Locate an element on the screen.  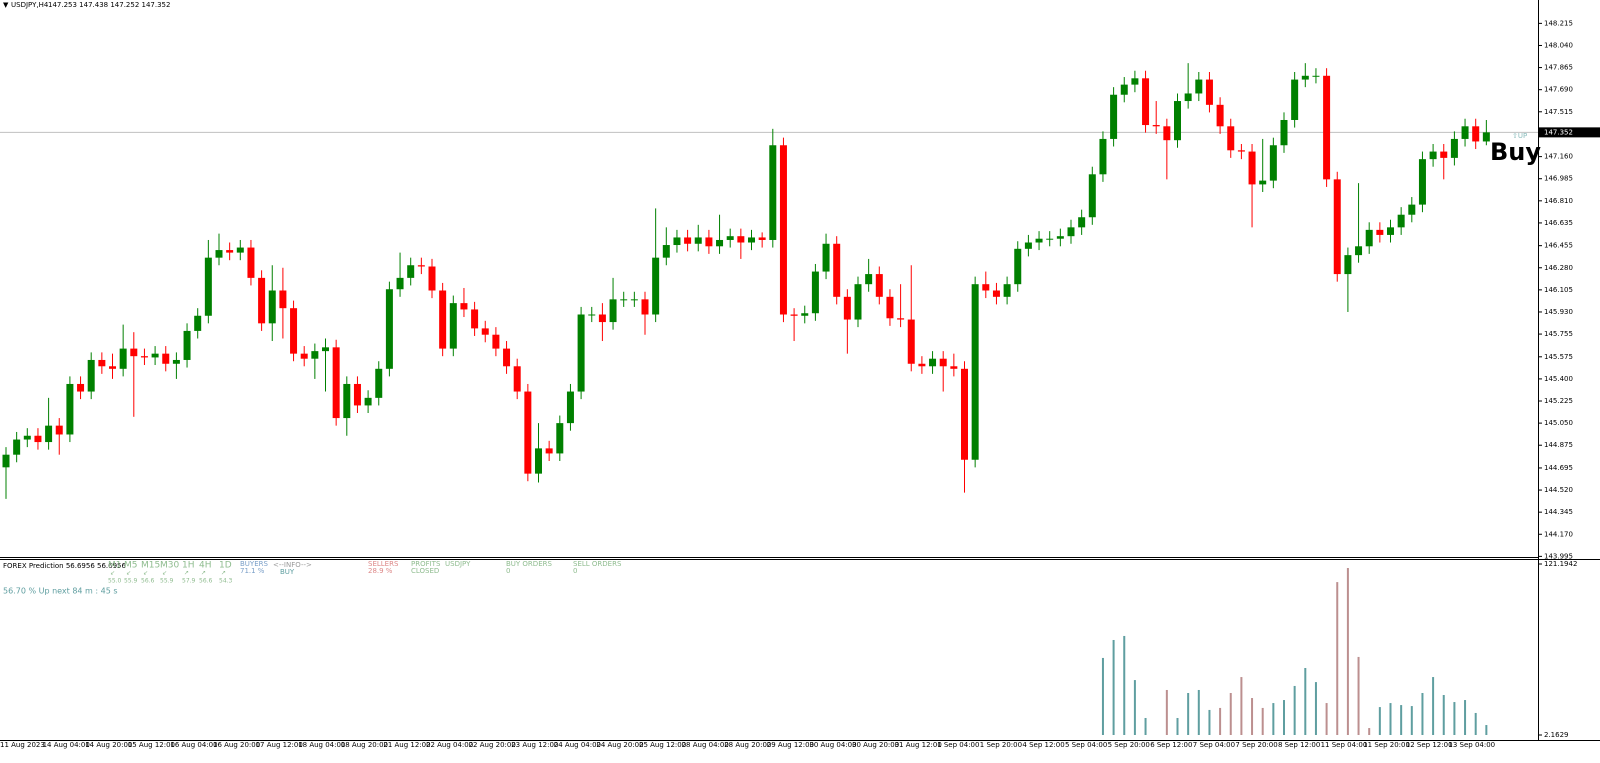
timeframe-value: 55.0 is located at coordinates (115, 581).